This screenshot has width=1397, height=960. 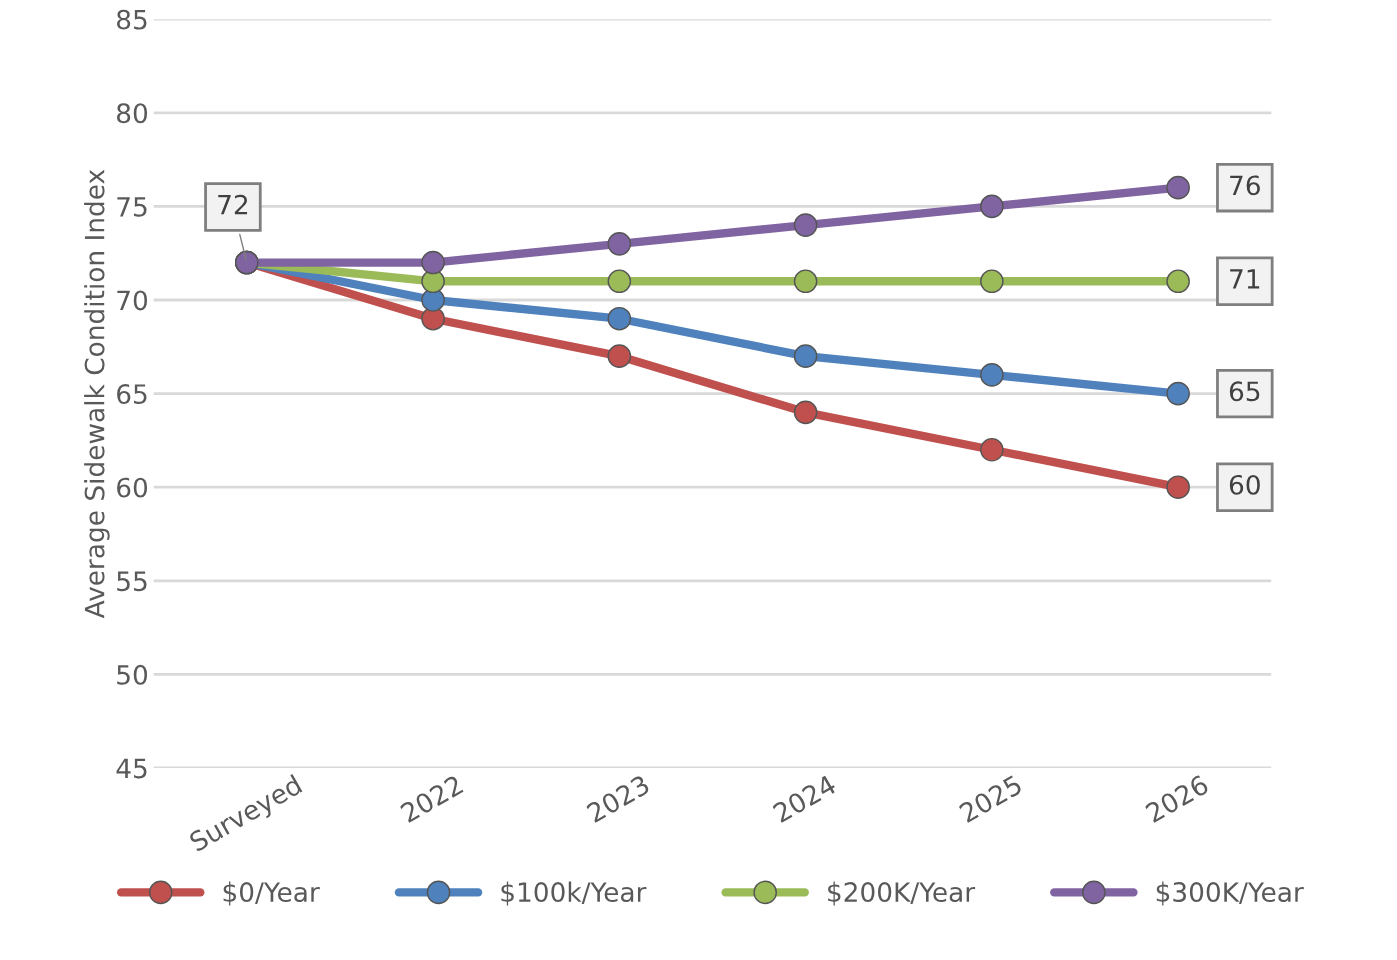 I want to click on legend-label: $200K/Year, so click(x=902, y=893).